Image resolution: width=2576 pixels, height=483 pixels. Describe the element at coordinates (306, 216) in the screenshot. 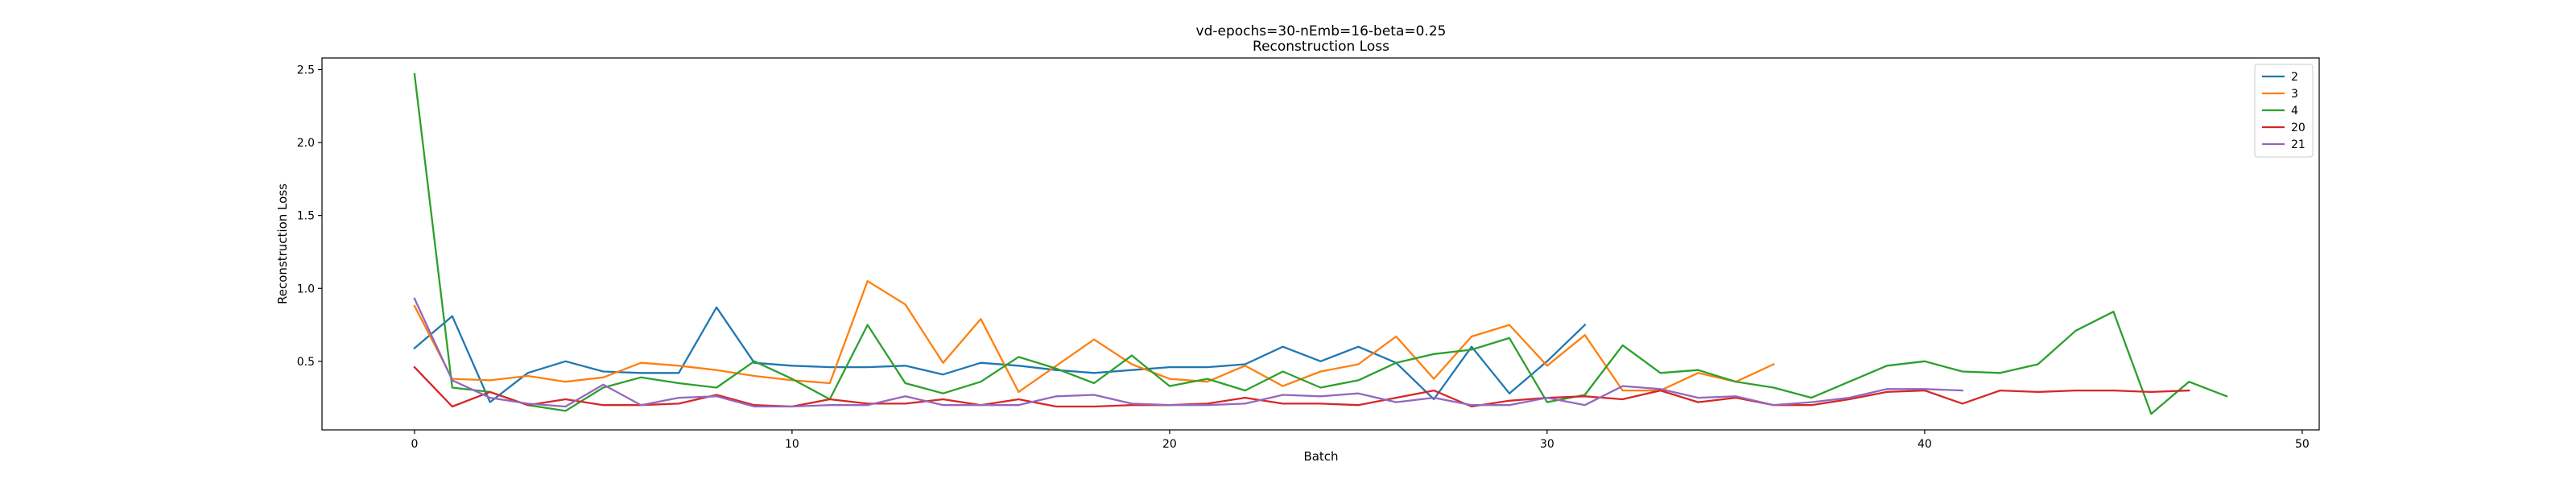

I see `y-tick-label: 1.5` at that location.